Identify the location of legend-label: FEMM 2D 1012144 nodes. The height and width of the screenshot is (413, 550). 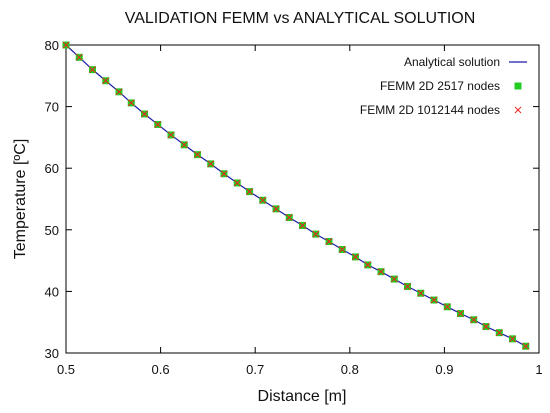
(430, 110).